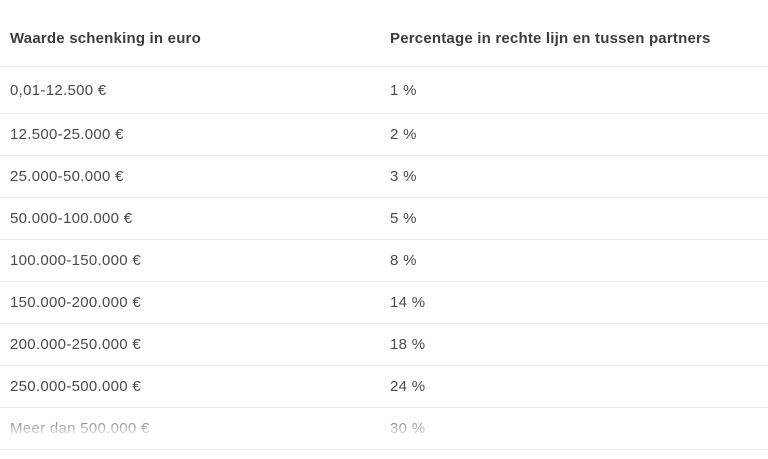 This screenshot has width=768, height=459. I want to click on percentage-cell: 24 %, so click(408, 386).